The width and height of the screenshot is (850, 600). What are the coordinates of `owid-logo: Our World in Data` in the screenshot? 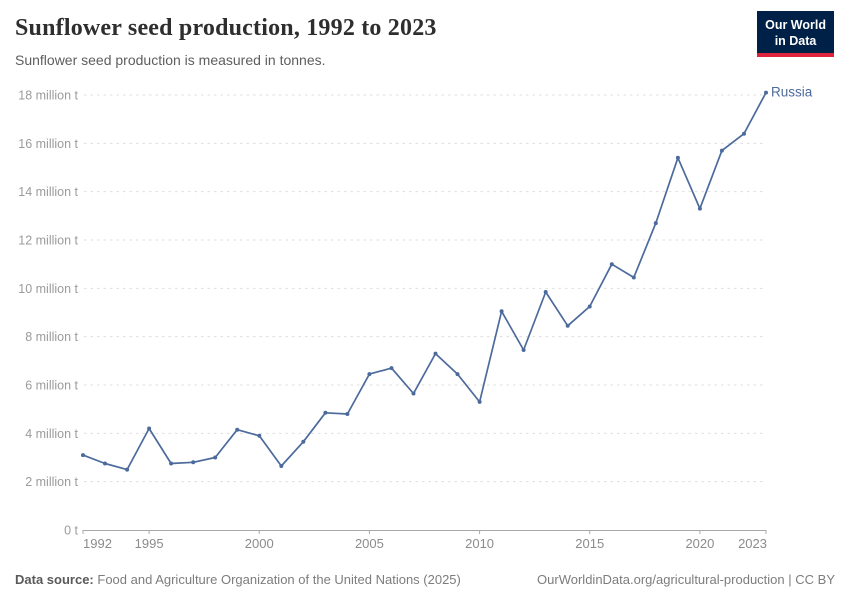 It's located at (795, 34).